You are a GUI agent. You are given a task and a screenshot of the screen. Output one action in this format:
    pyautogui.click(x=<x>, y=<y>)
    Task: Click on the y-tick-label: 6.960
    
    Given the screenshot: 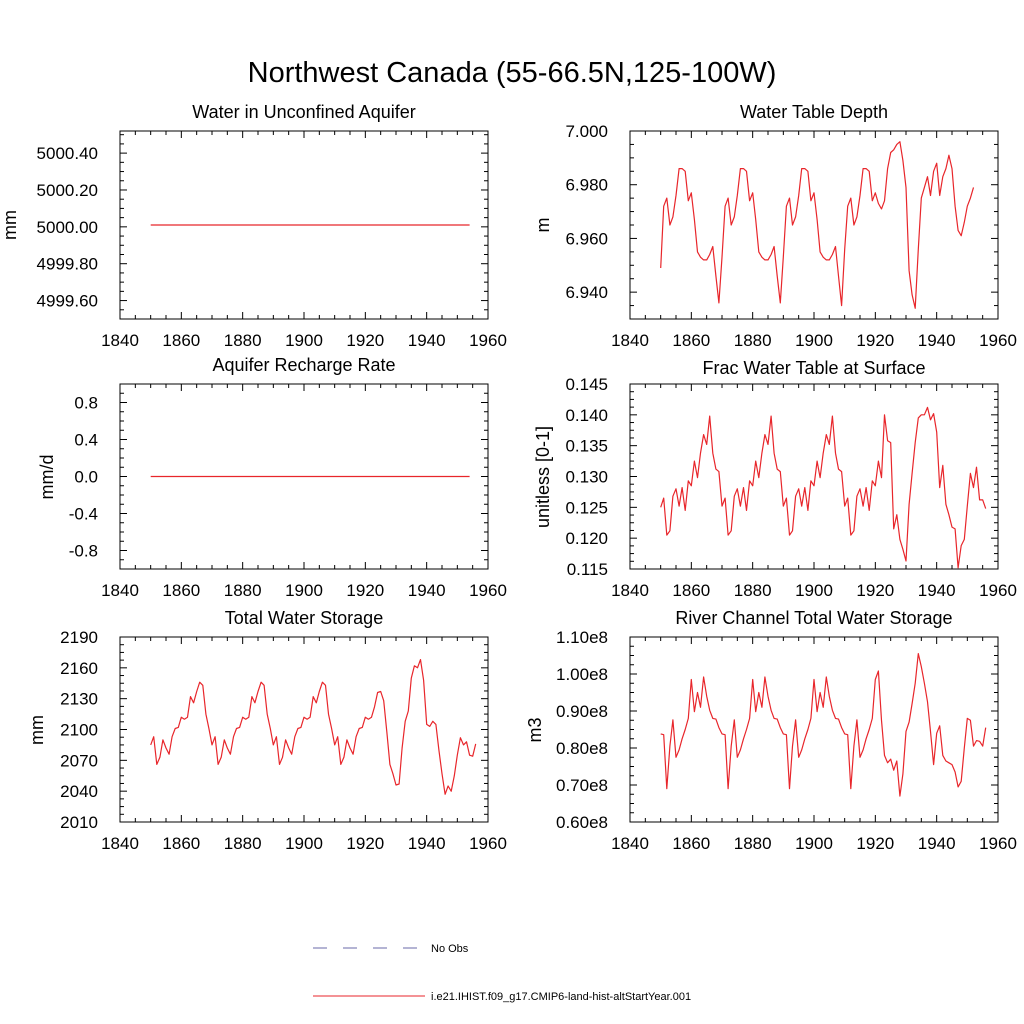 What is the action you would take?
    pyautogui.click(x=586, y=238)
    